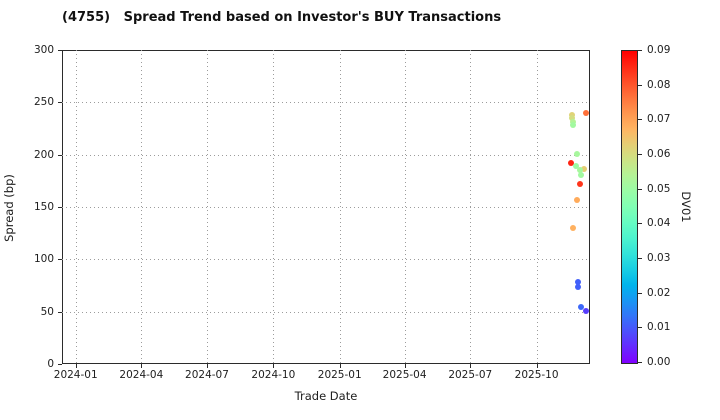 Image resolution: width=720 pixels, height=420 pixels. What do you see at coordinates (659, 327) in the screenshot?
I see `colorbar-tick-label: 0.01` at bounding box center [659, 327].